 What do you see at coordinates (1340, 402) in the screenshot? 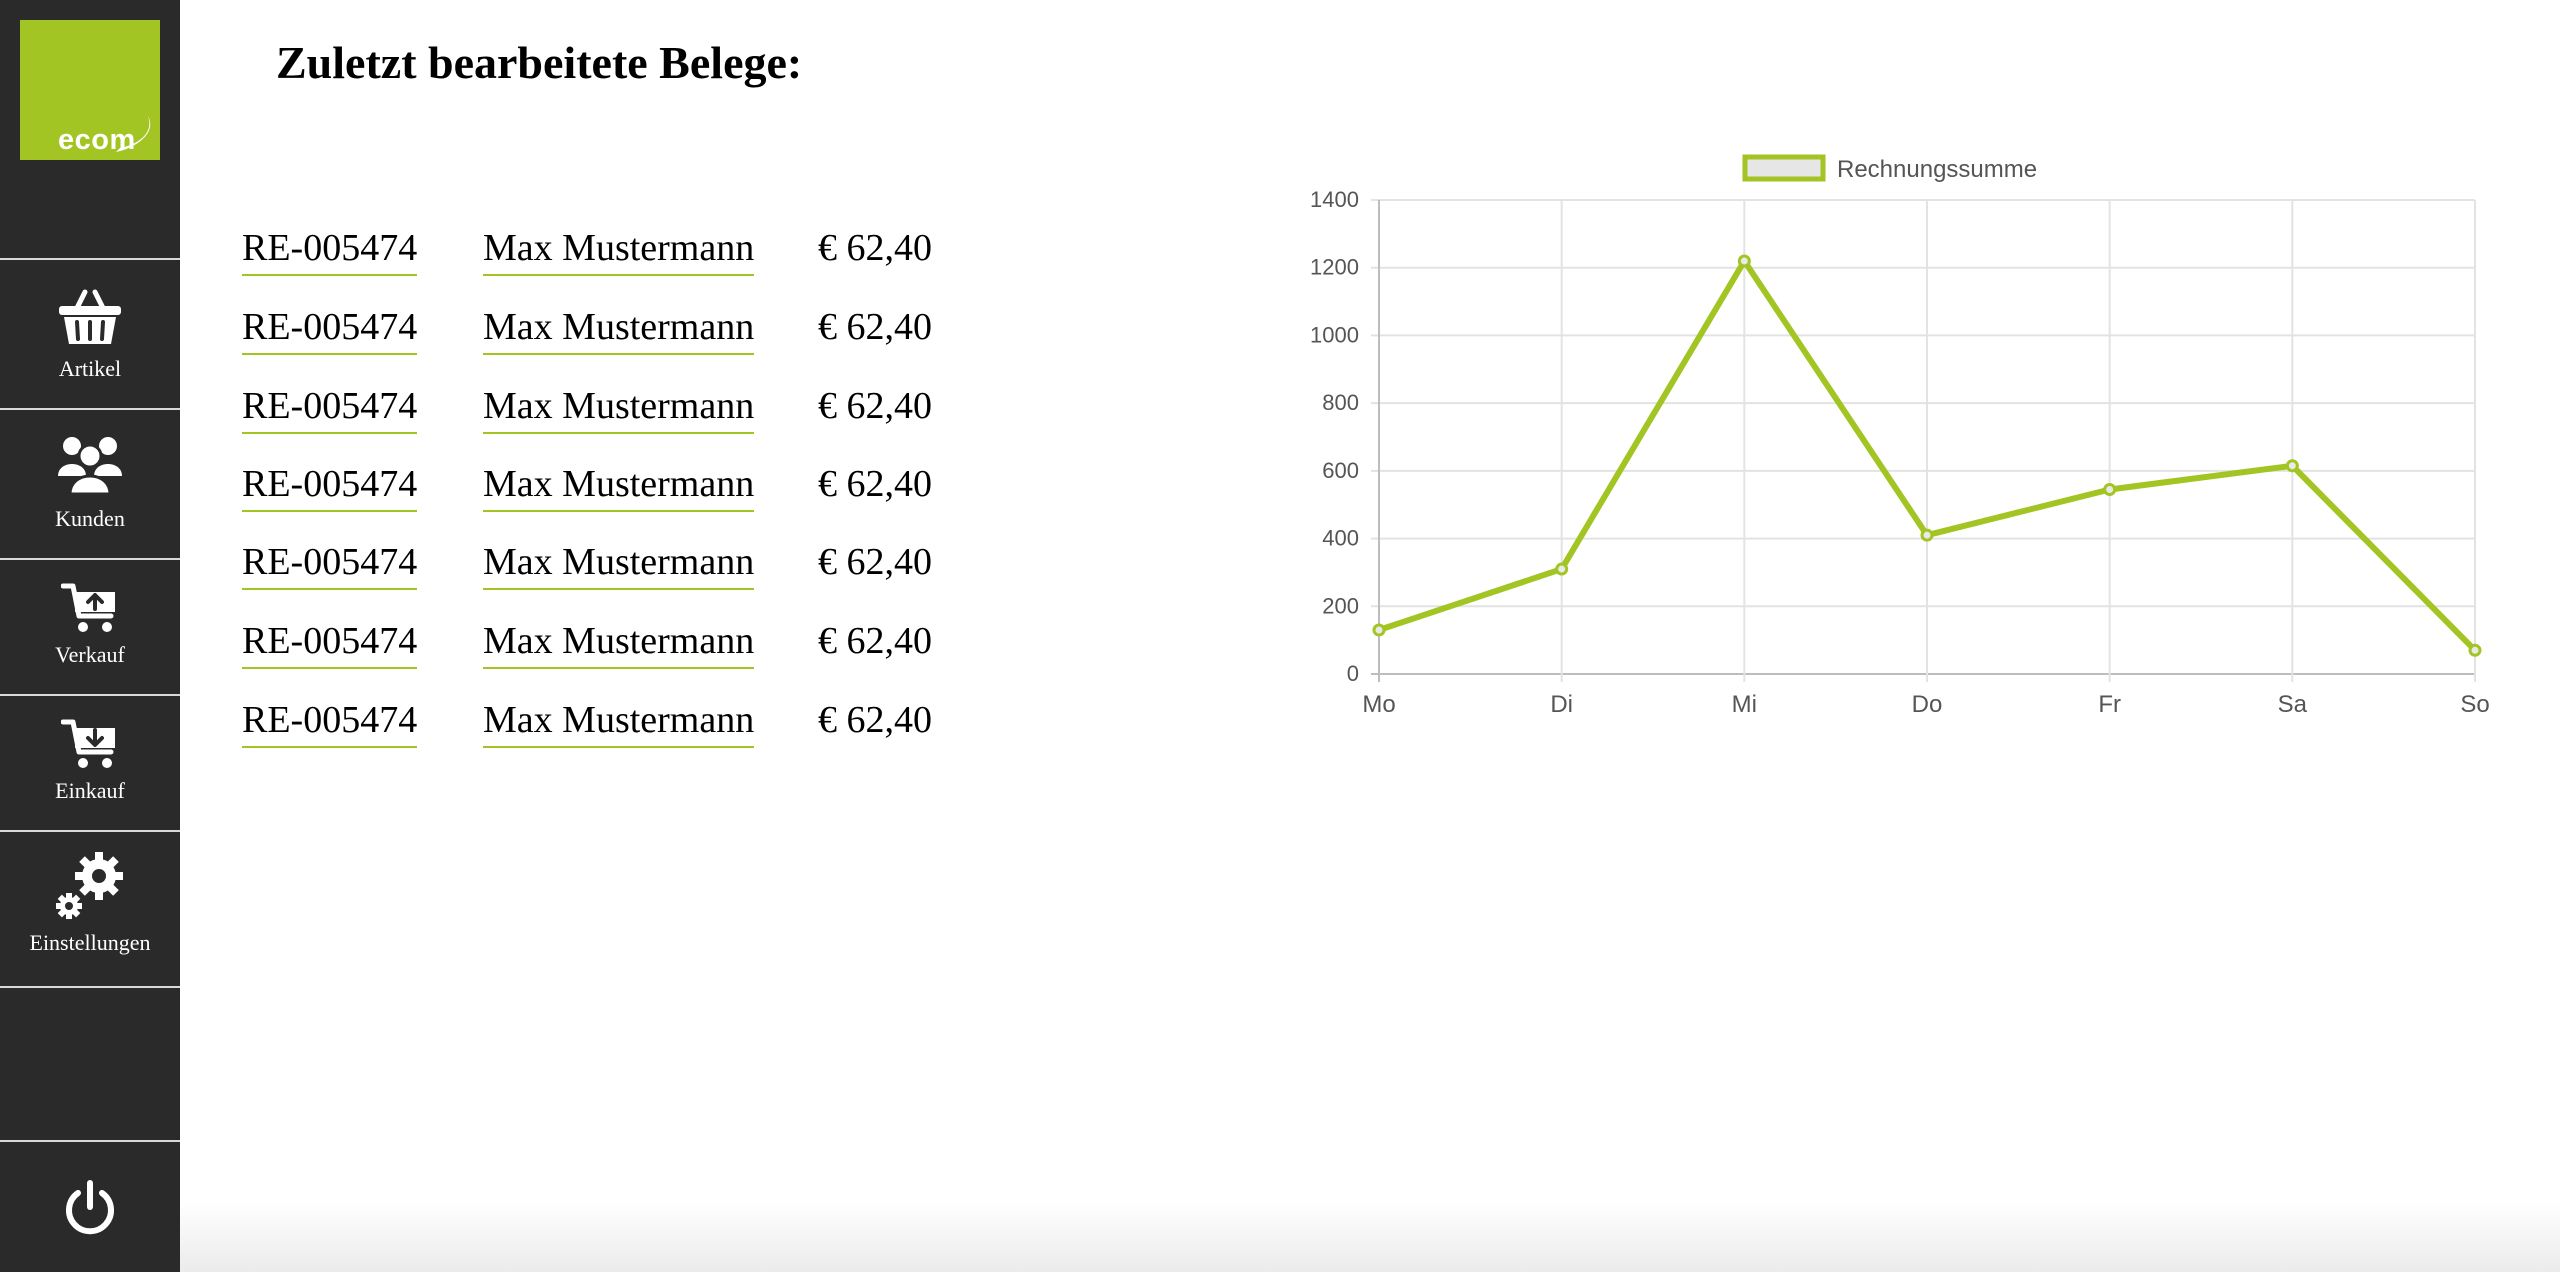
I see `y-tick-label: 800` at bounding box center [1340, 402].